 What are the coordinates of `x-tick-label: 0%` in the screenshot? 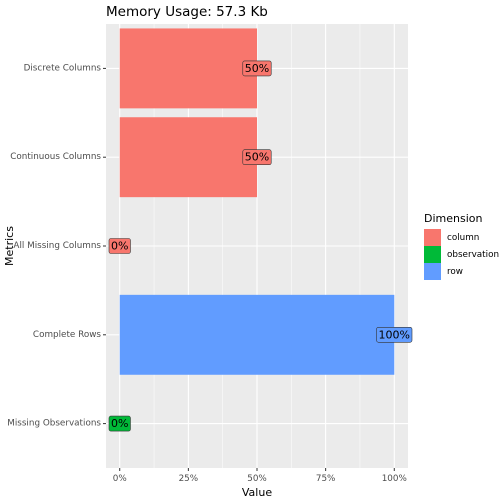 It's located at (120, 479).